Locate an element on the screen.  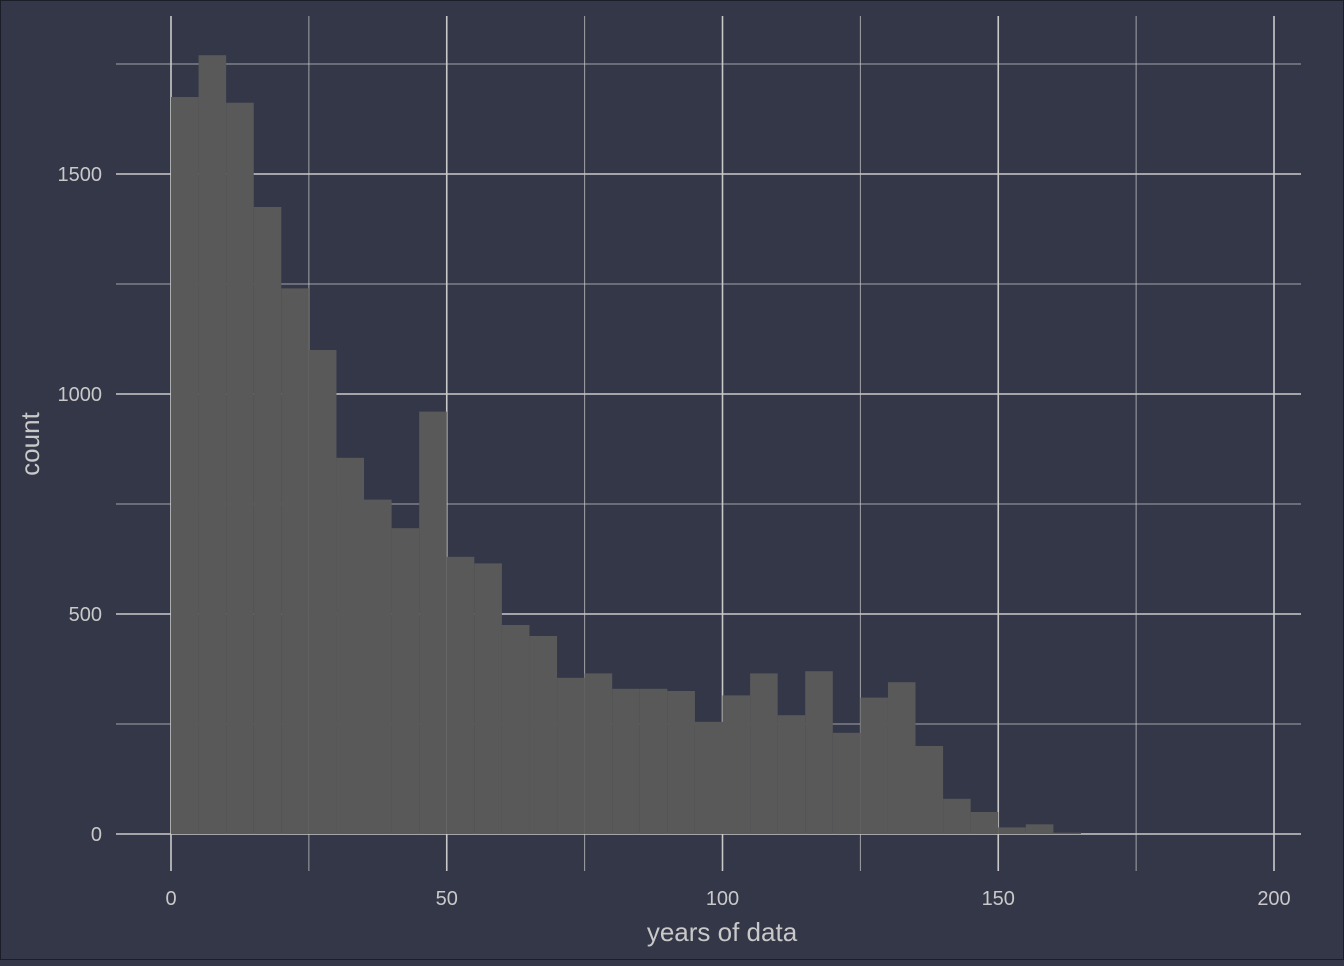
y-axis-title: count is located at coordinates (30, 443).